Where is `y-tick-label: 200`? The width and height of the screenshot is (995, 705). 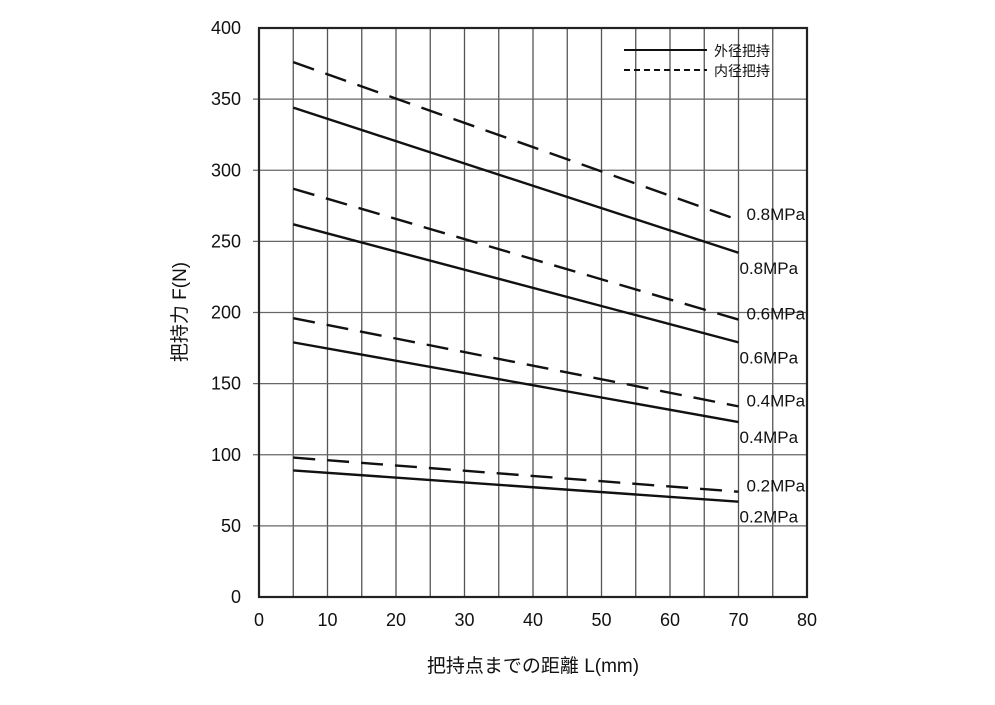 y-tick-label: 200 is located at coordinates (226, 313).